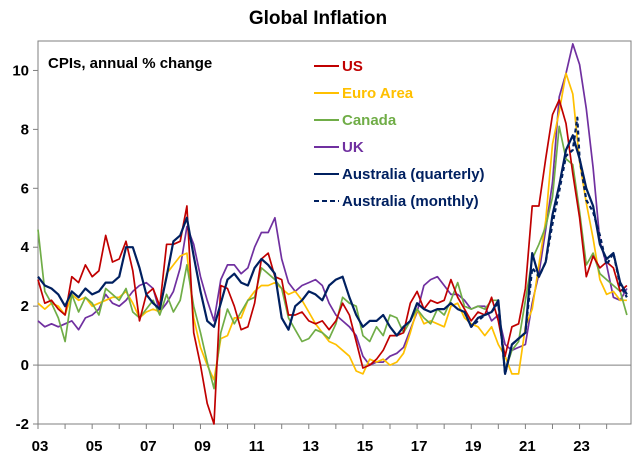 The height and width of the screenshot is (456, 636). What do you see at coordinates (410, 201) in the screenshot?
I see `legend-label: Australia (monthly)` at bounding box center [410, 201].